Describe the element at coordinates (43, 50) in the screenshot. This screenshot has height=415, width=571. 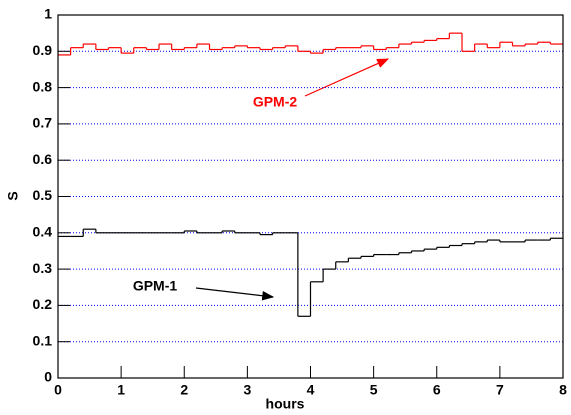
I see `y-tick-label: 0.9` at that location.